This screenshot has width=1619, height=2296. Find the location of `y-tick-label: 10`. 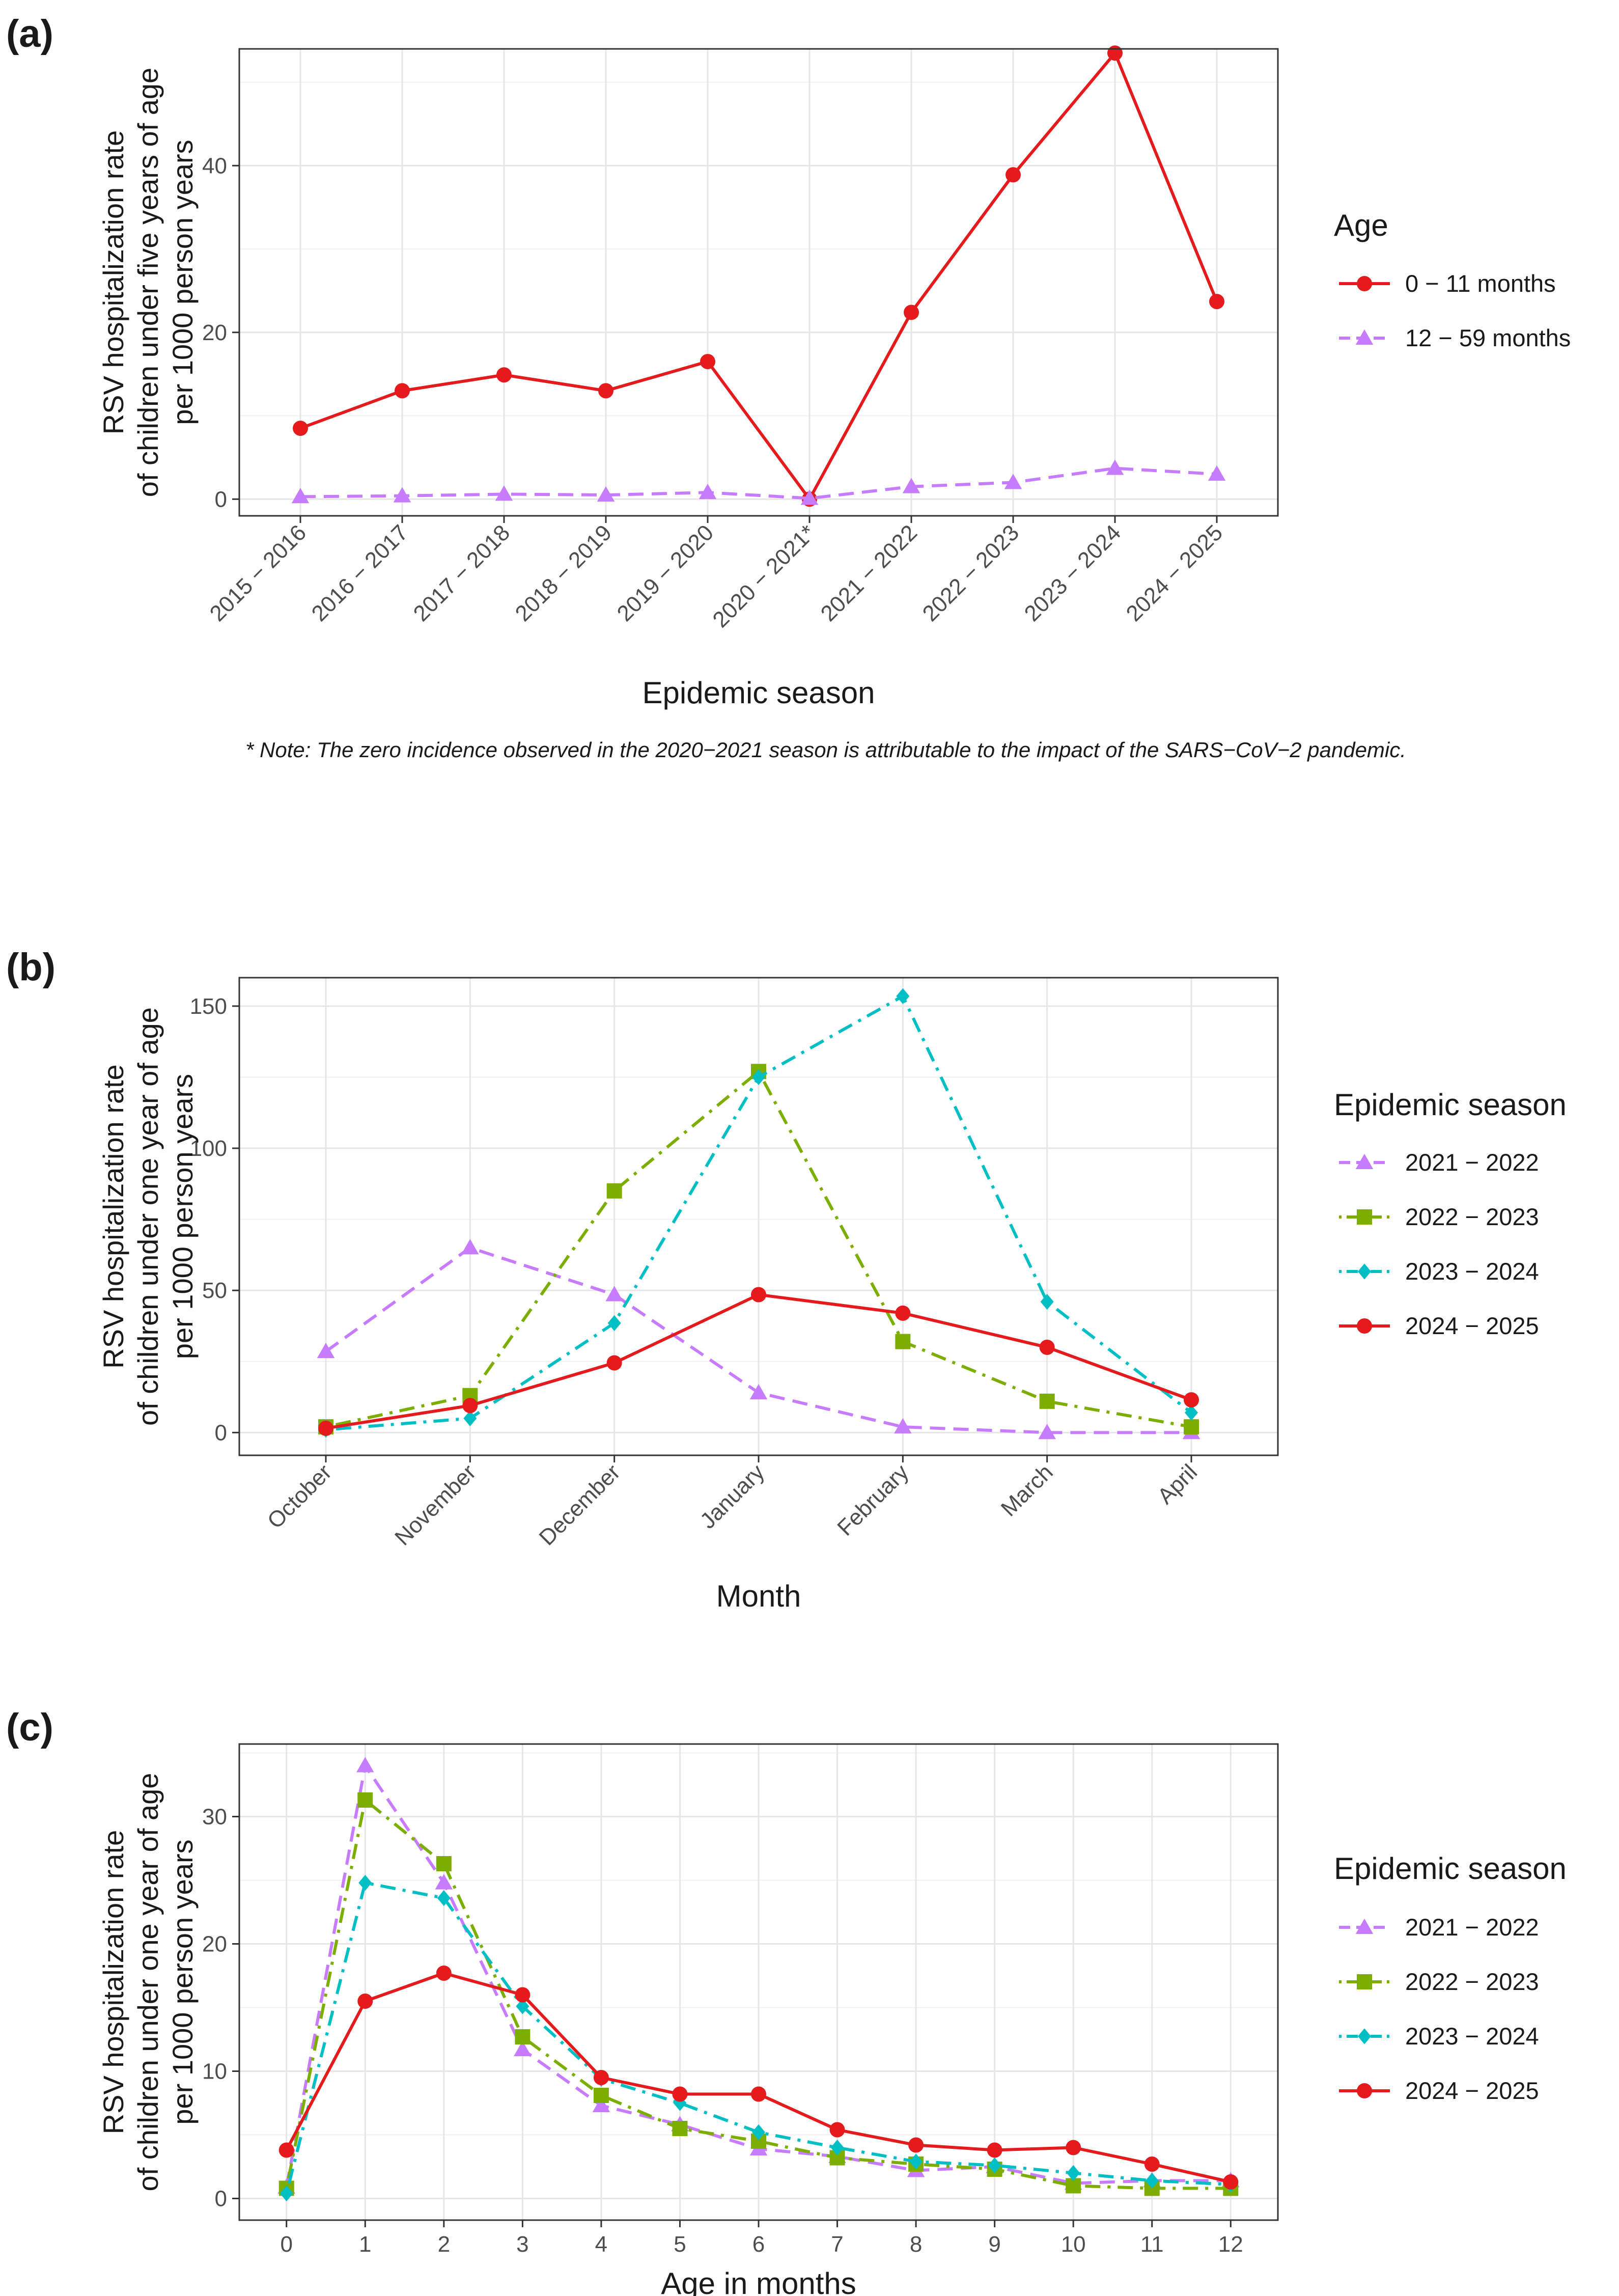

y-tick-label: 10 is located at coordinates (214, 2071).